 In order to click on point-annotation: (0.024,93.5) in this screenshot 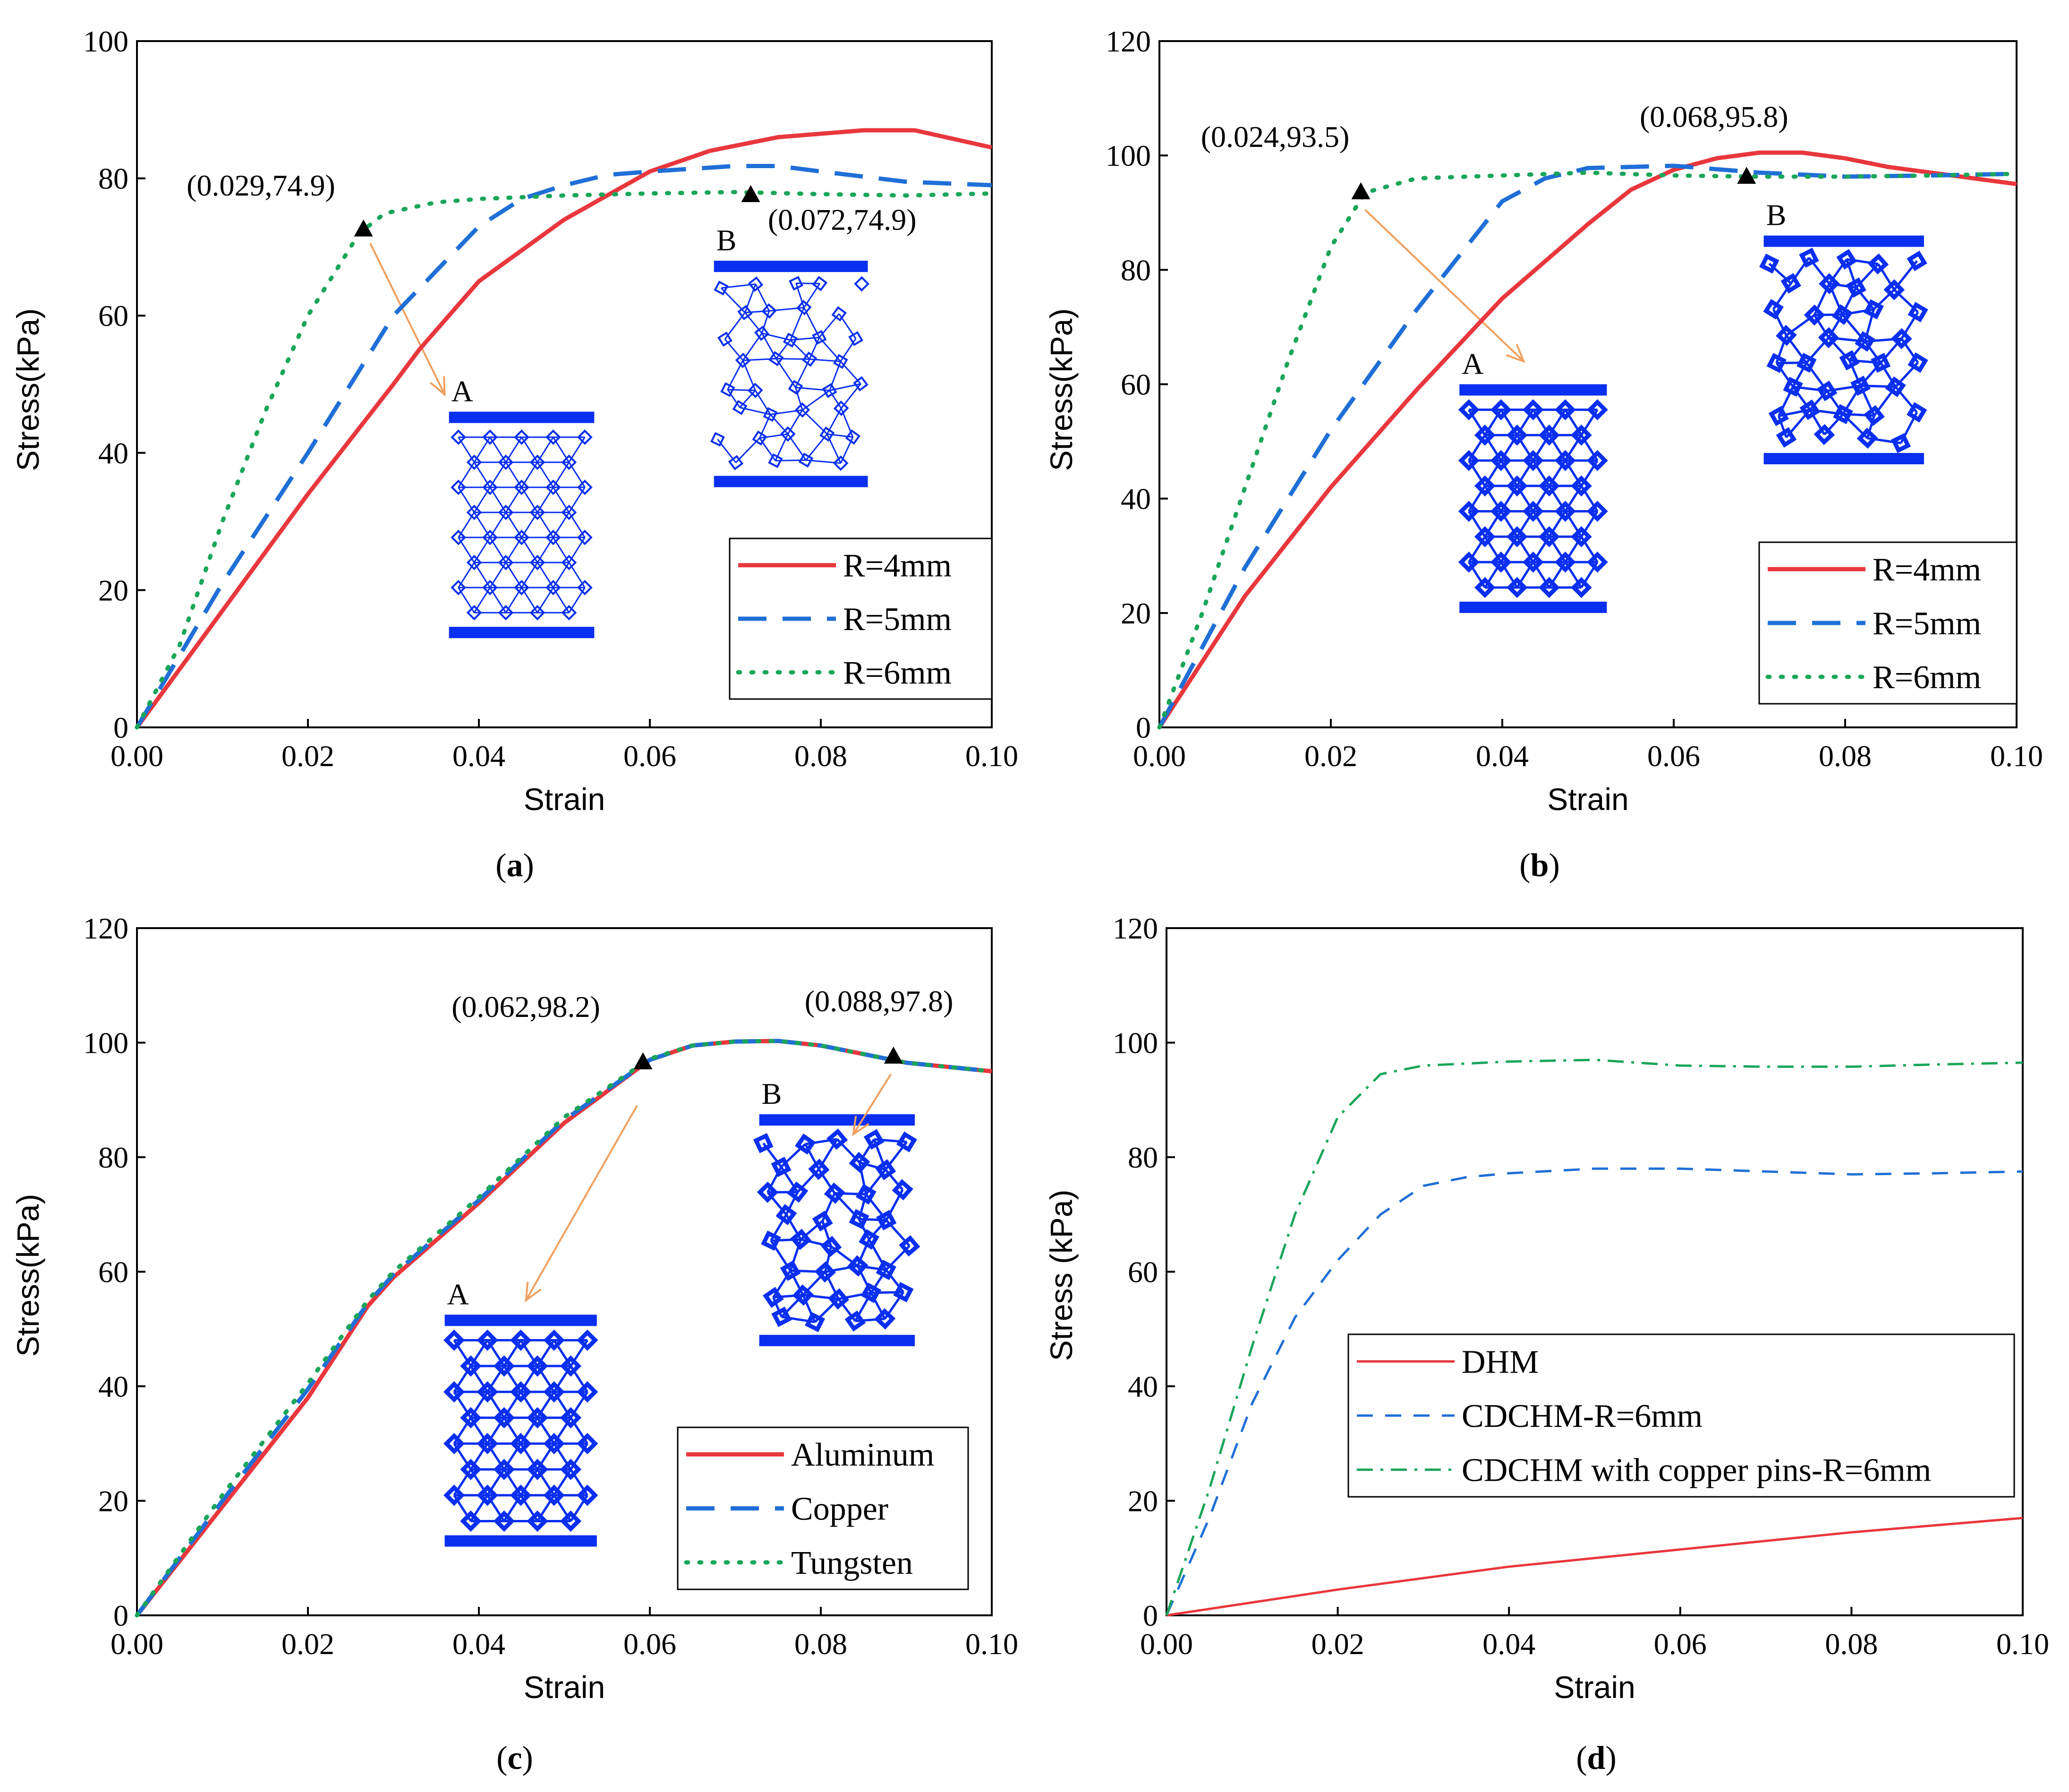, I will do `click(1275, 137)`.